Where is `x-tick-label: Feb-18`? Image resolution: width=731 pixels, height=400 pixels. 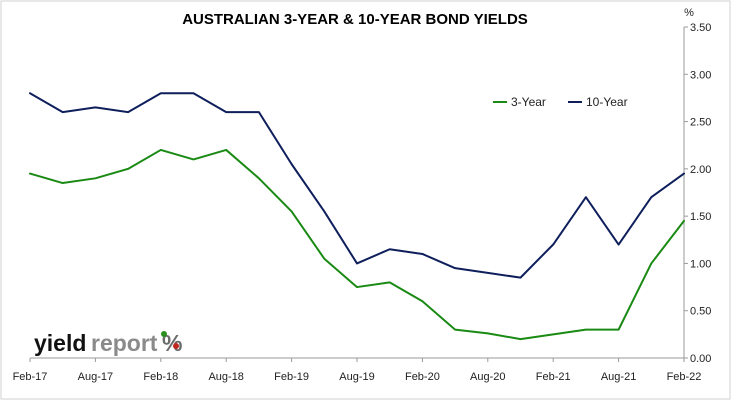 x-tick-label: Feb-18 is located at coordinates (160, 377).